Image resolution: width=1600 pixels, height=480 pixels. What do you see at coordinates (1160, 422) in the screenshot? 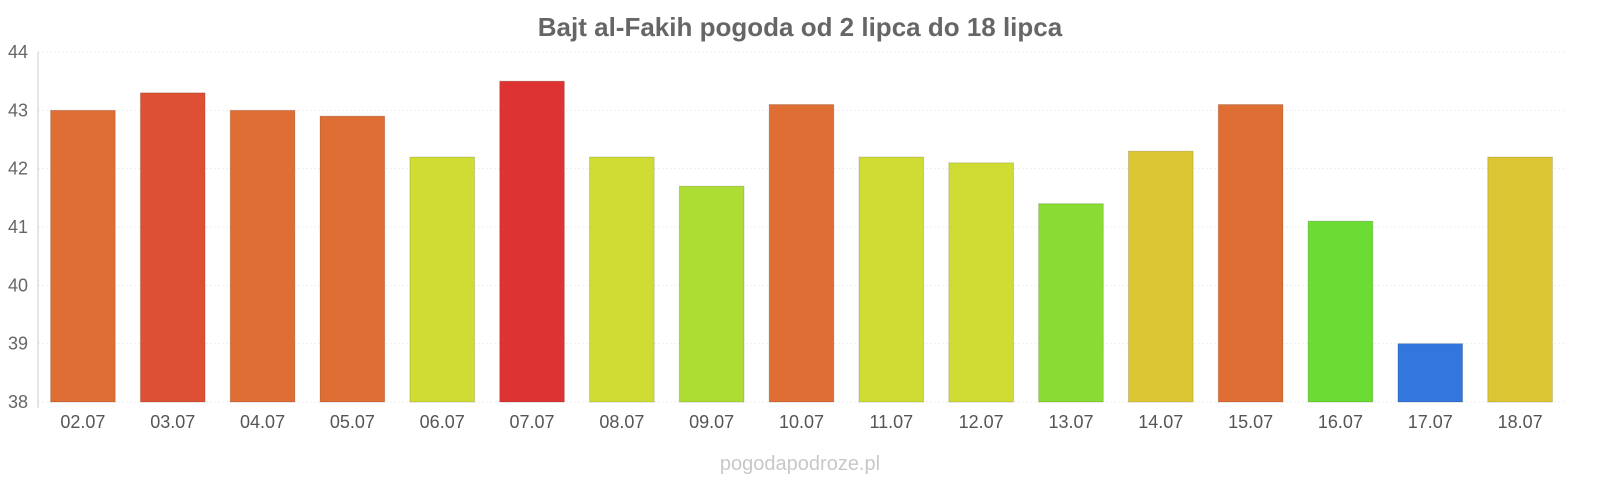
I see `x-tick-label: 14.07` at bounding box center [1160, 422].